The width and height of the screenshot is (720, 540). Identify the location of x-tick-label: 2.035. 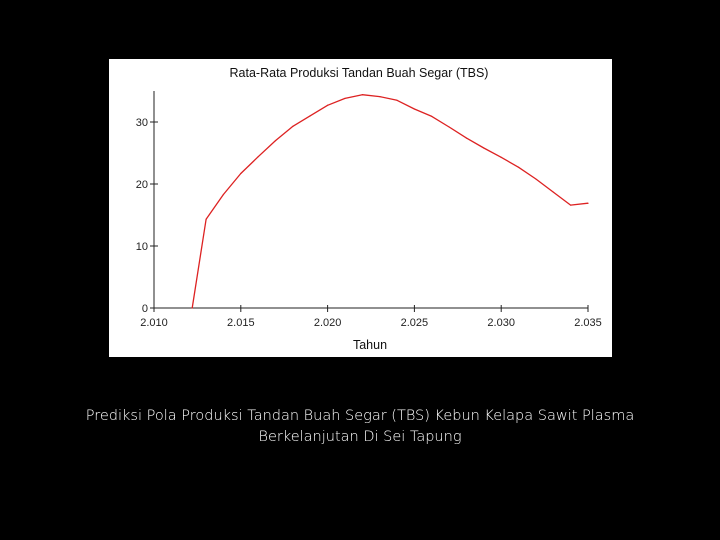
(588, 323).